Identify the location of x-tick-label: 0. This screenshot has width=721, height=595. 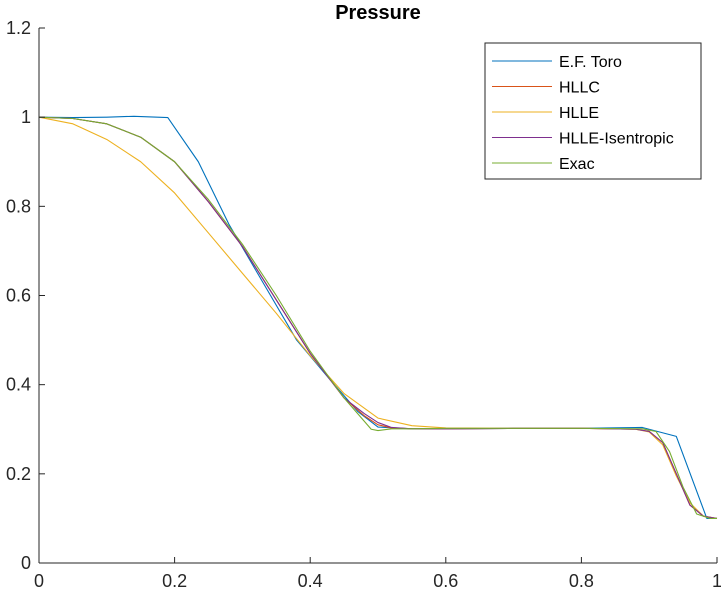
(39, 581).